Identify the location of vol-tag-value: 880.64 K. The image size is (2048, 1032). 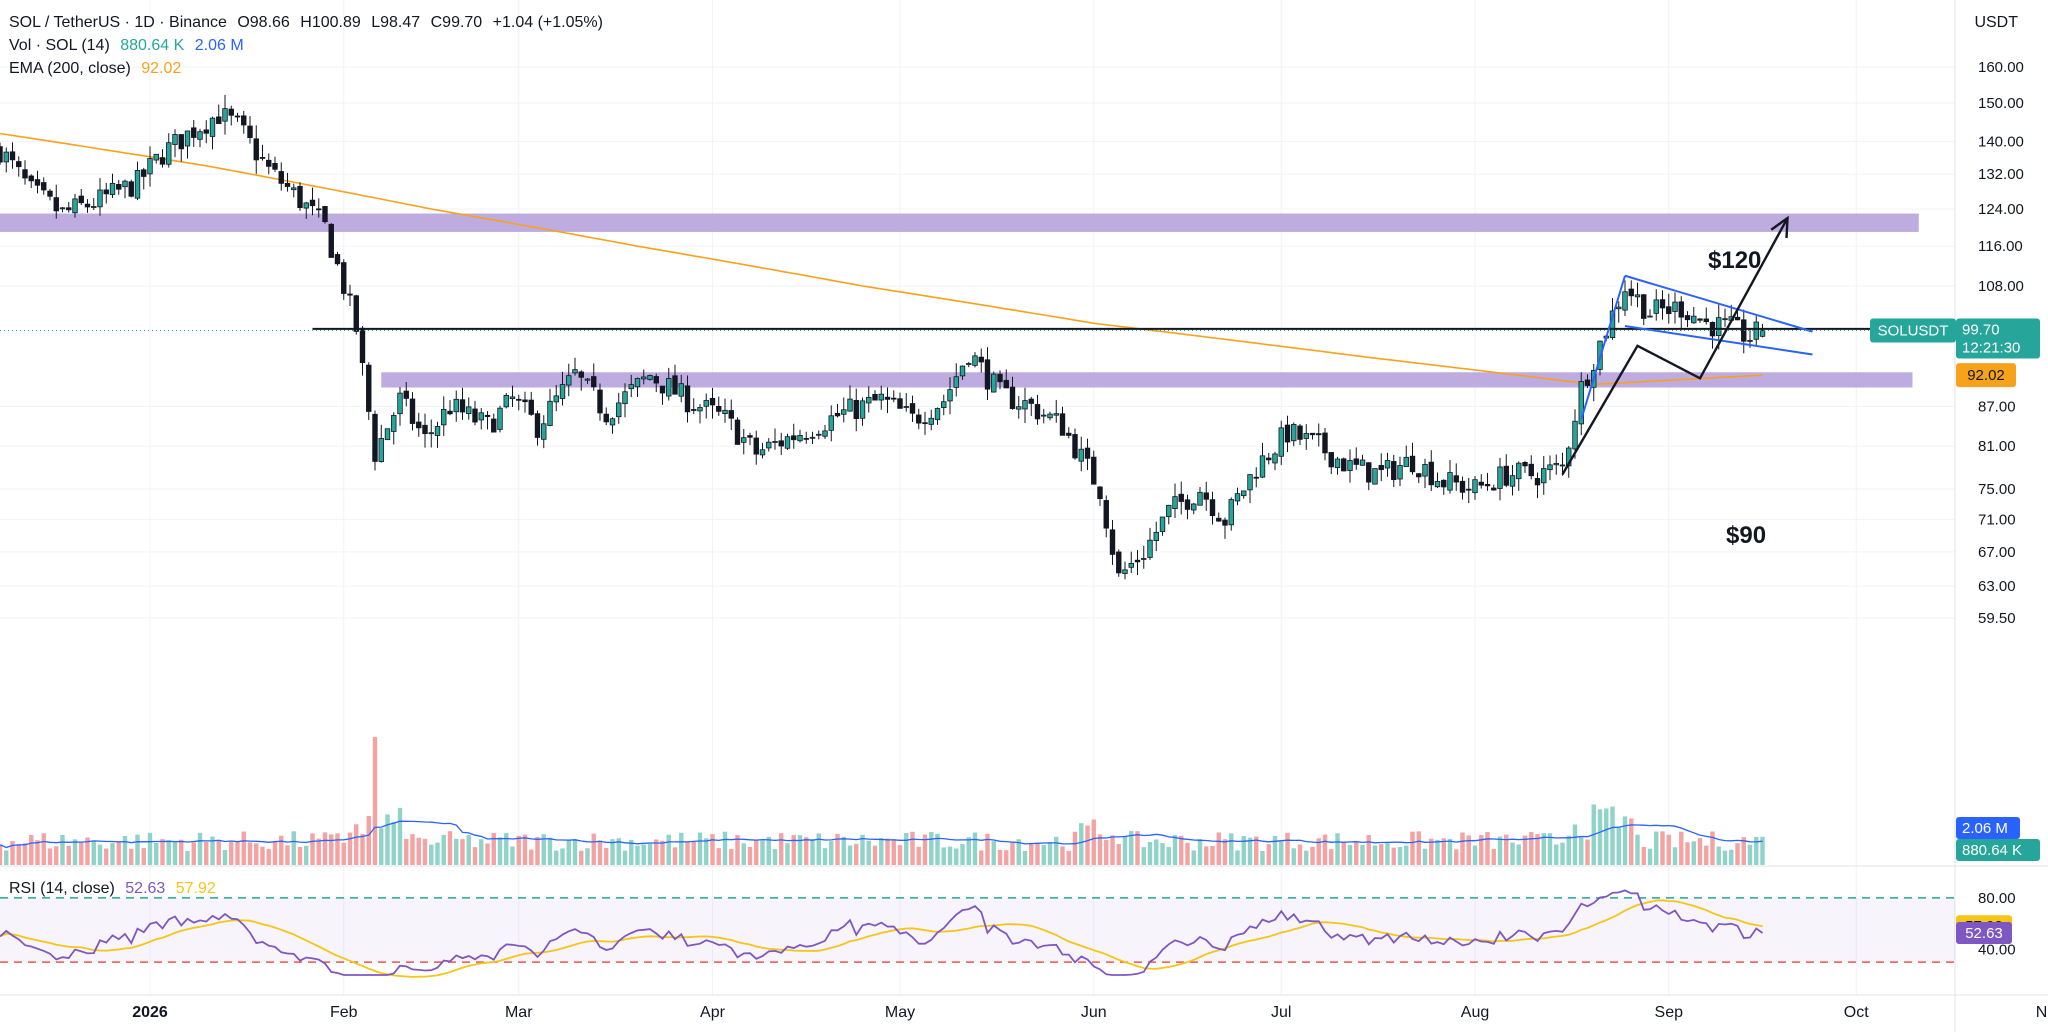
(1992, 850).